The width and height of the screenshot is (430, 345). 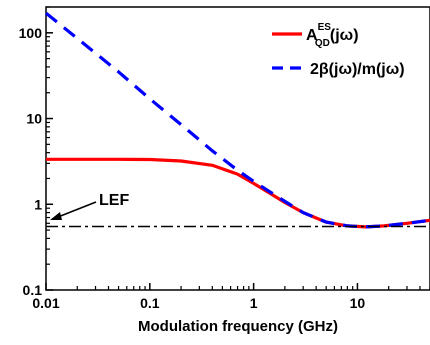 What do you see at coordinates (114, 200) in the screenshot?
I see `lef-label: LEF` at bounding box center [114, 200].